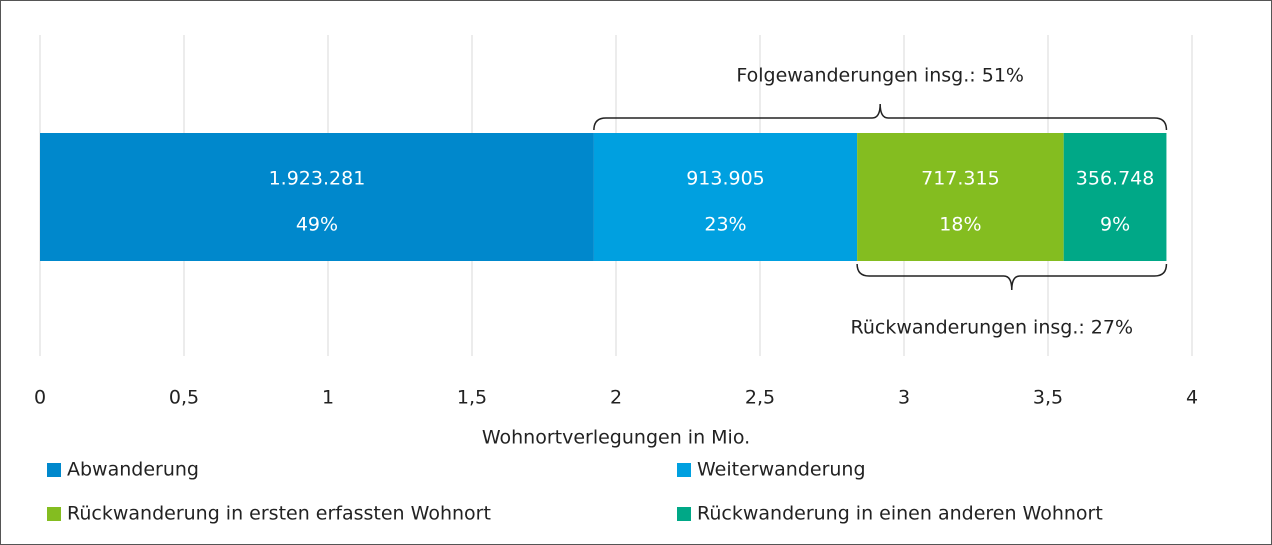 The width and height of the screenshot is (1272, 545). Describe the element at coordinates (960, 179) in the screenshot. I see `value-label: 717.315` at that location.